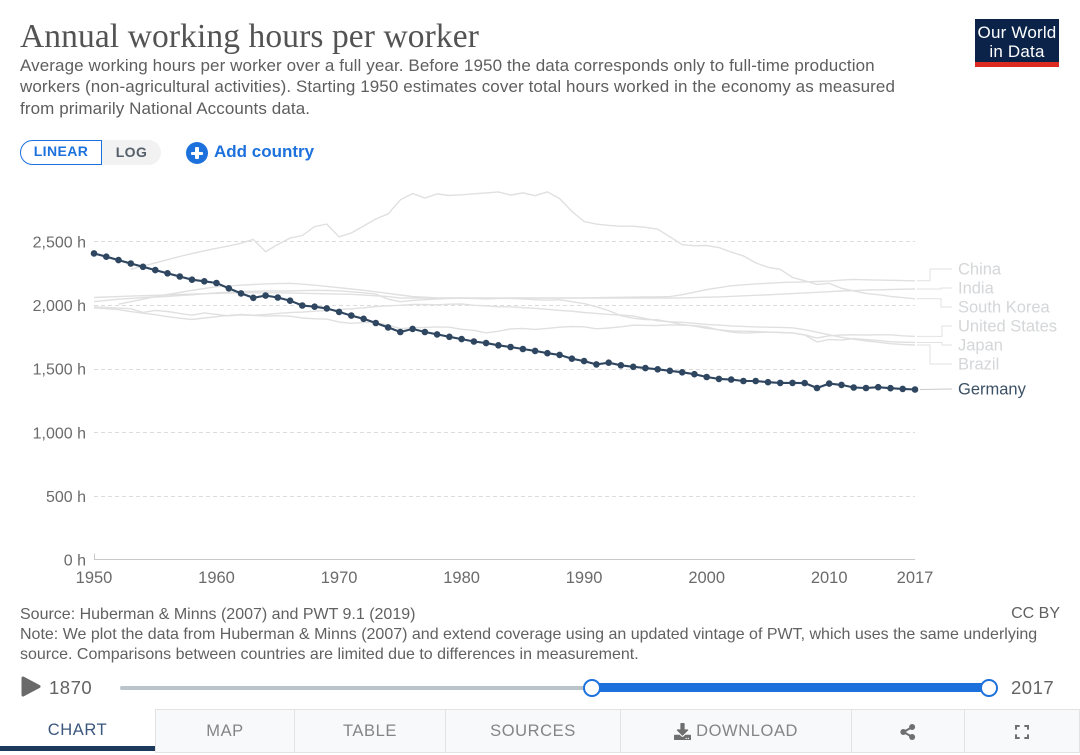 The width and height of the screenshot is (1080, 755). I want to click on svg-text: China, so click(980, 270).